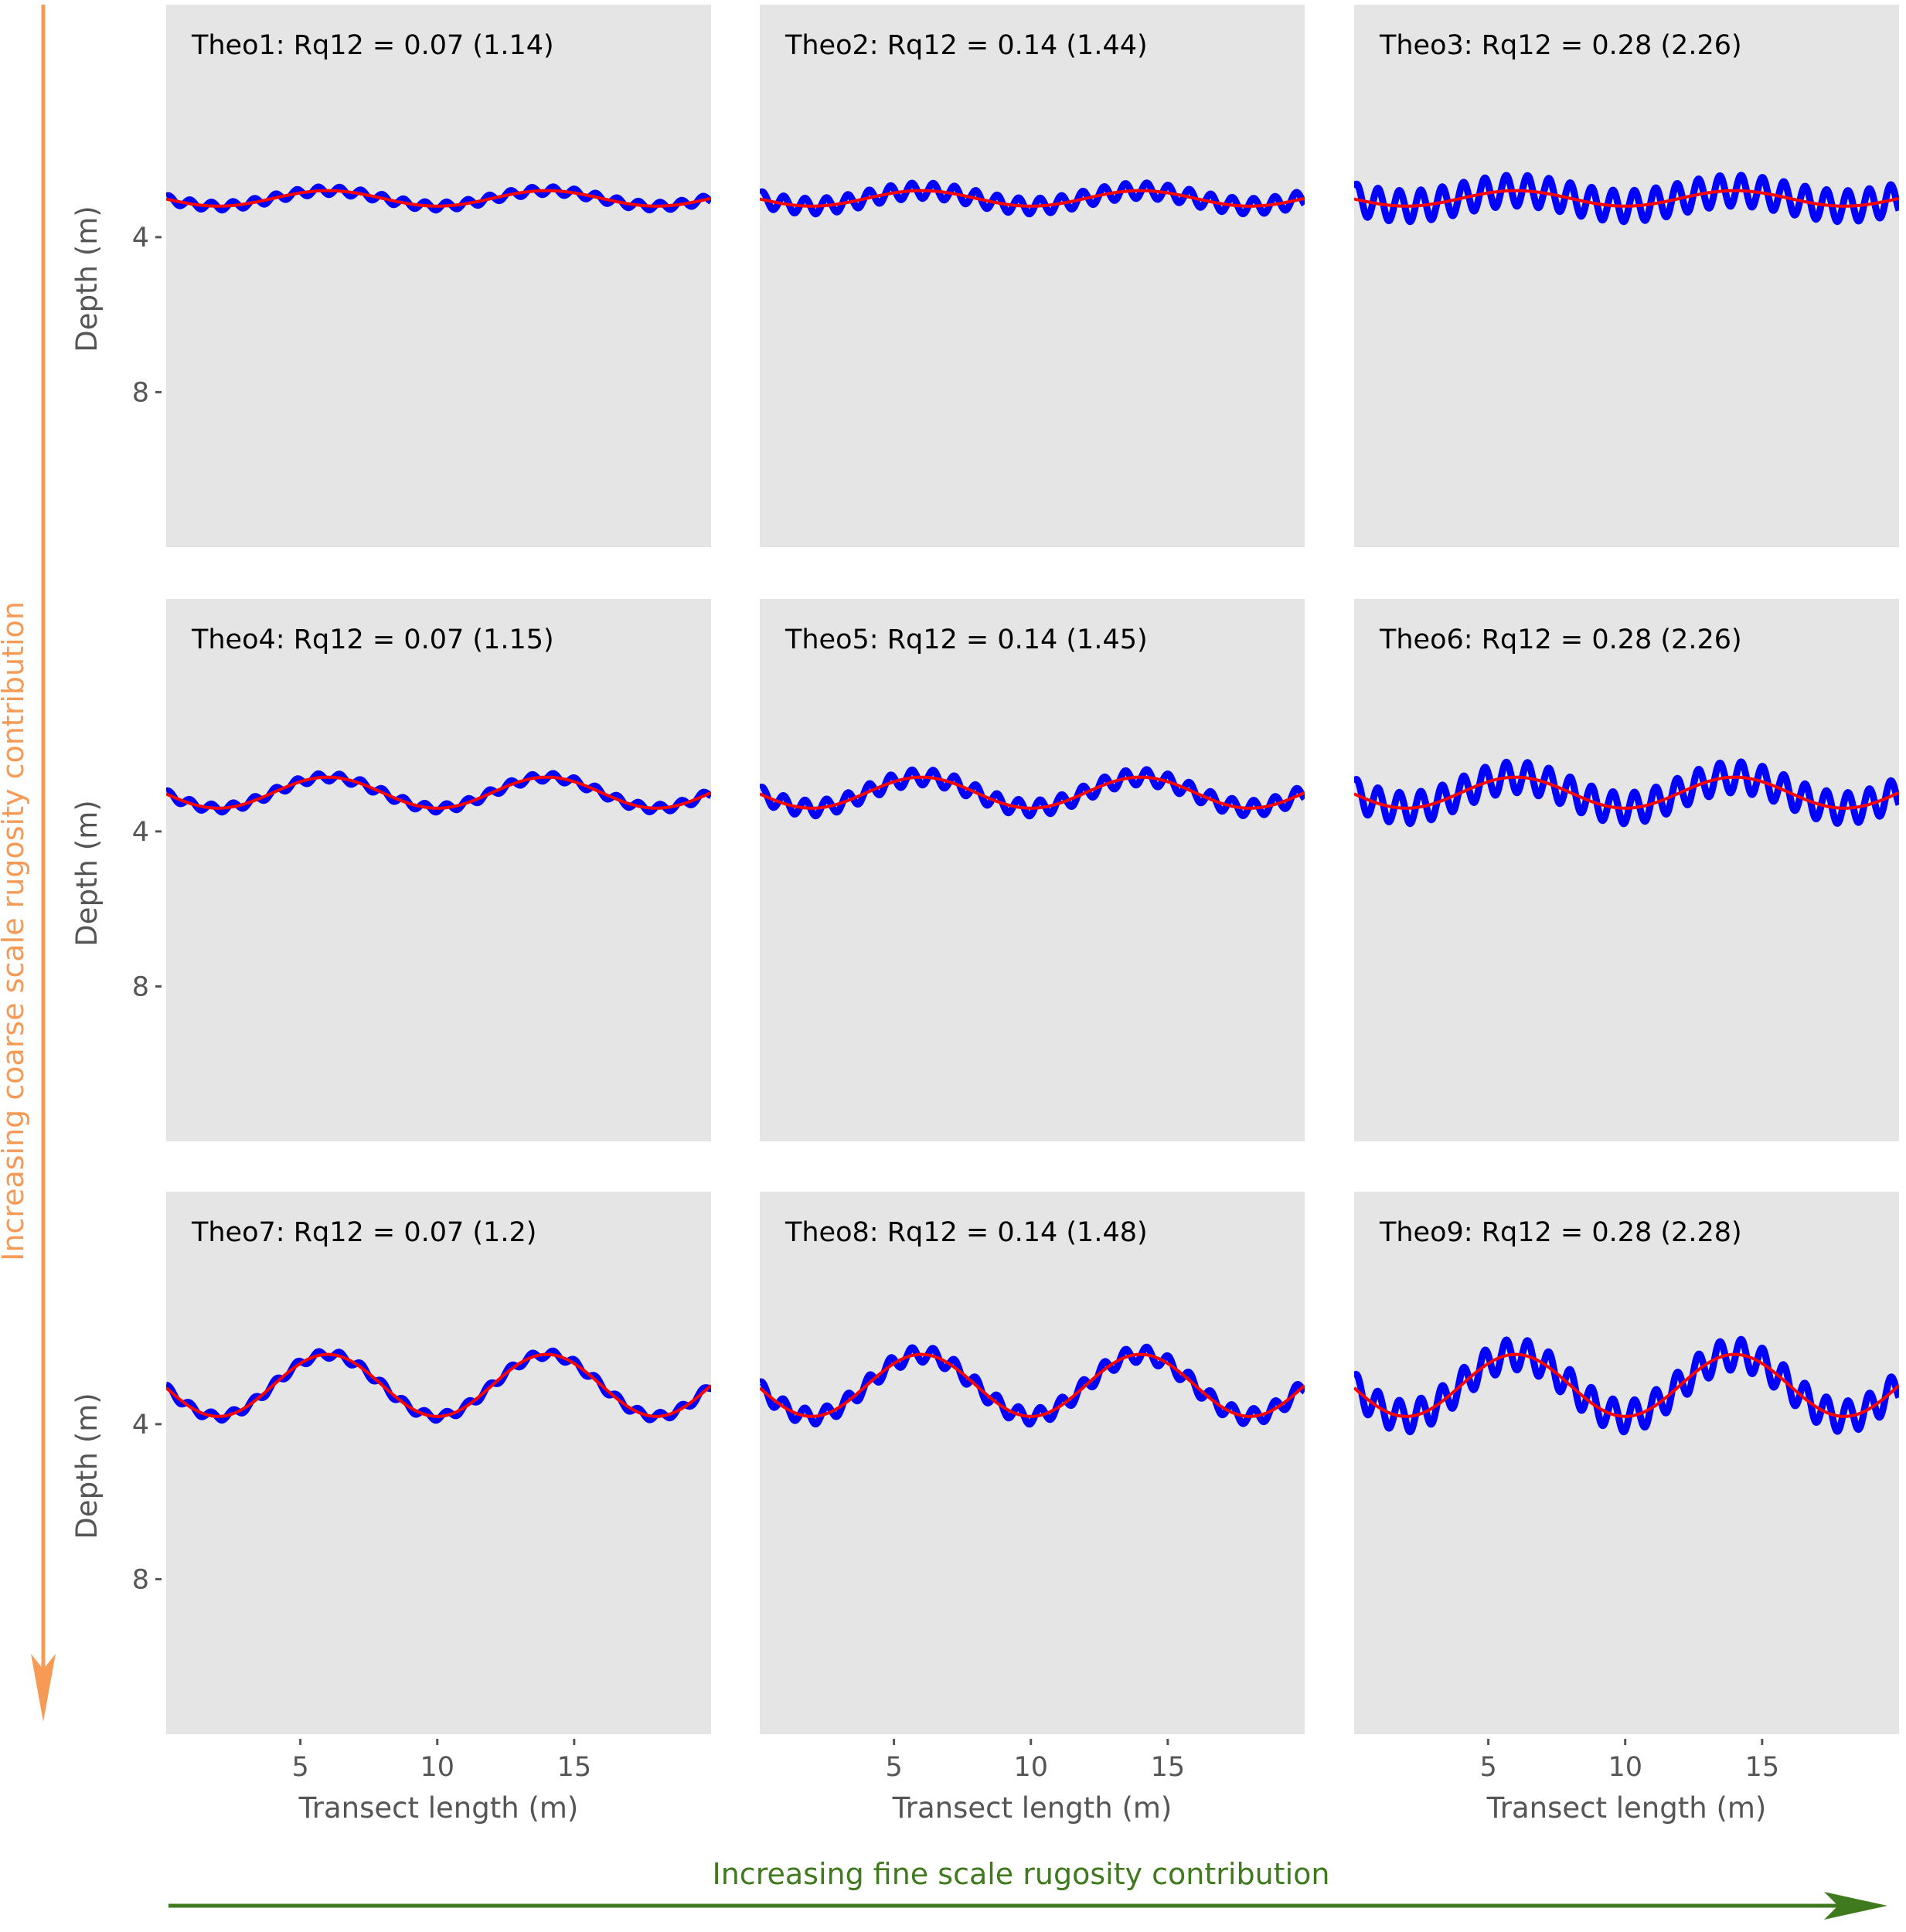 This screenshot has width=1906, height=1932. Describe the element at coordinates (364, 1233) in the screenshot. I see `panel-title: Theo7: Rq12 = 0.07 (1.2)` at that location.